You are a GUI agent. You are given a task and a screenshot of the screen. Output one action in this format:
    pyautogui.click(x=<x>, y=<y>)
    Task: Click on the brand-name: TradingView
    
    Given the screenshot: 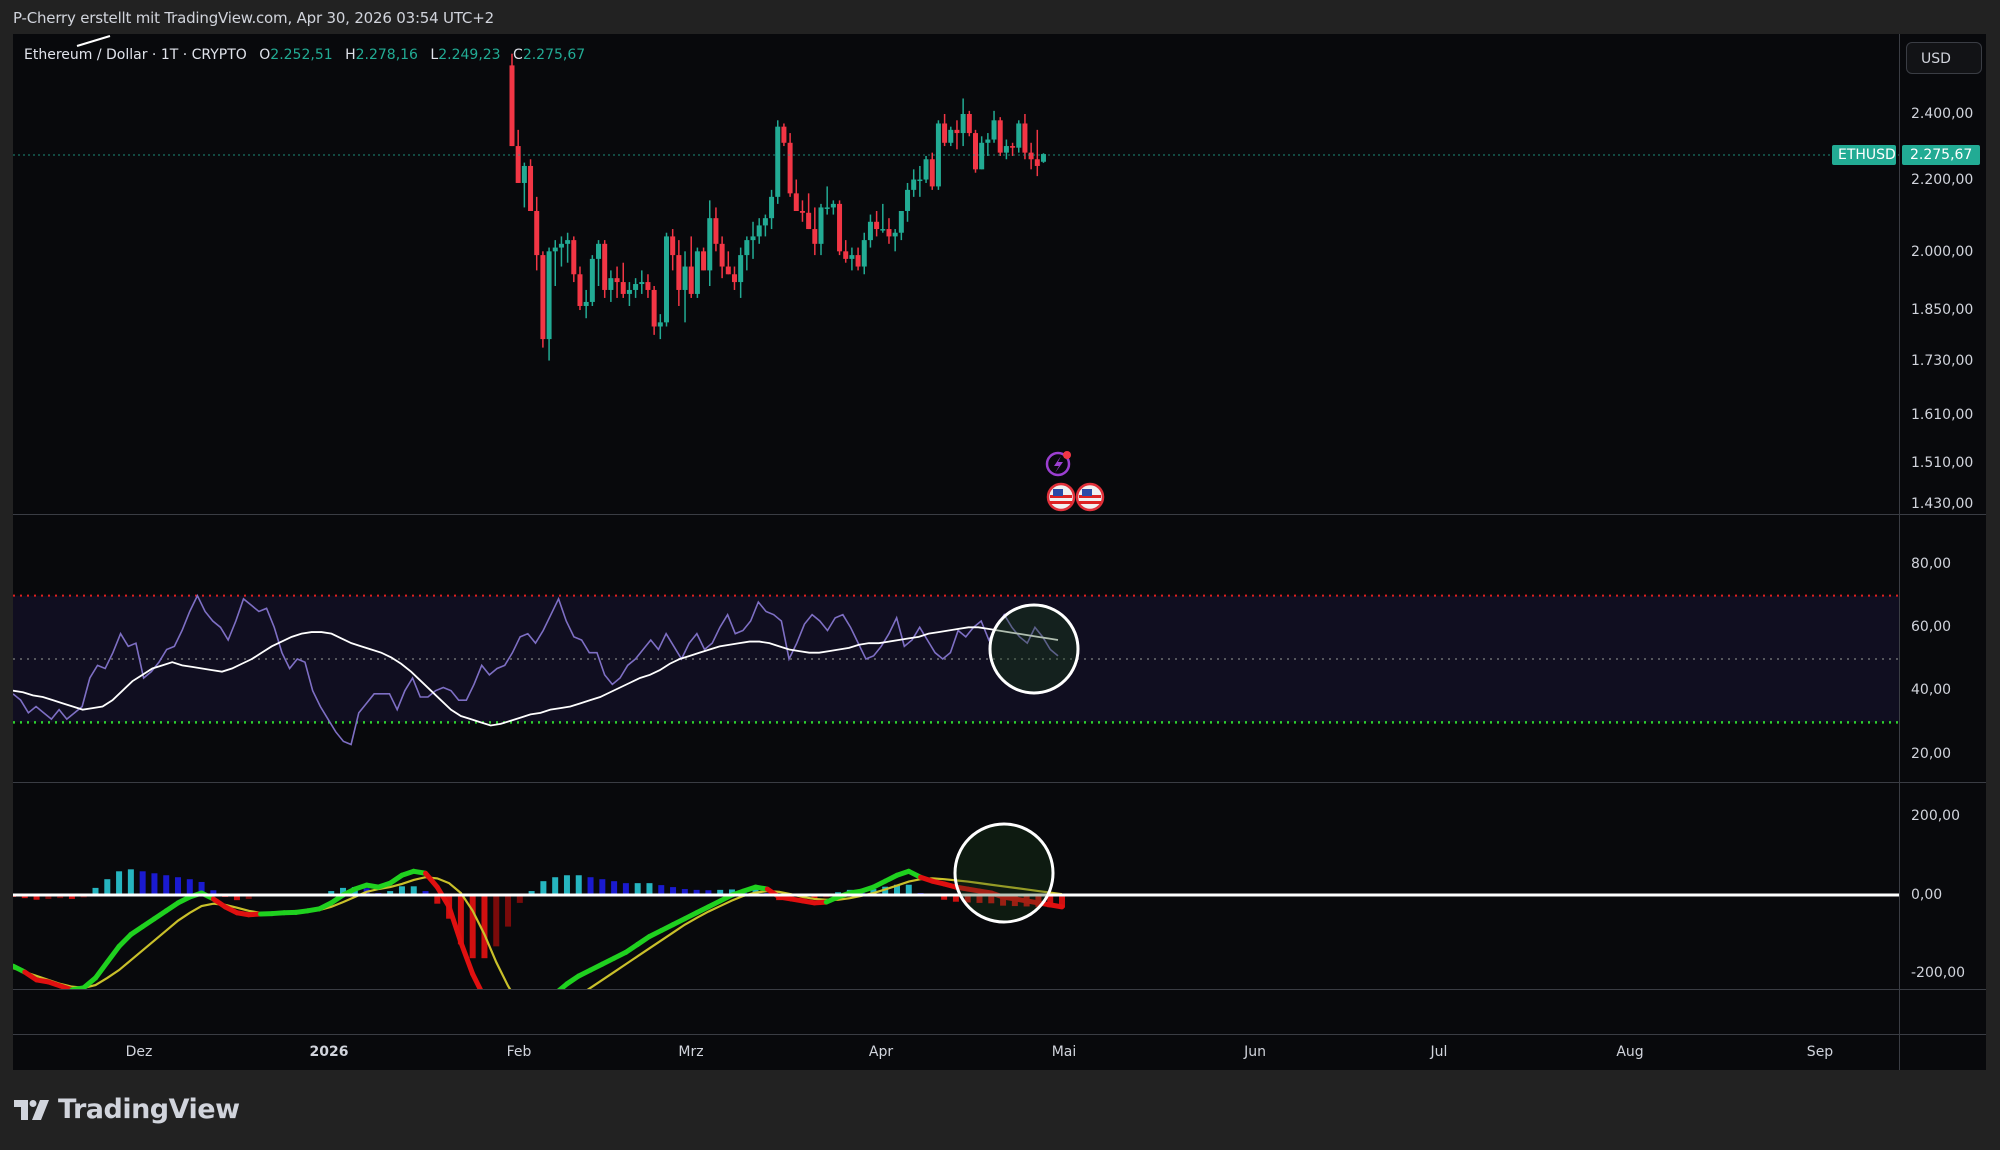 What is the action you would take?
    pyautogui.click(x=149, y=1109)
    